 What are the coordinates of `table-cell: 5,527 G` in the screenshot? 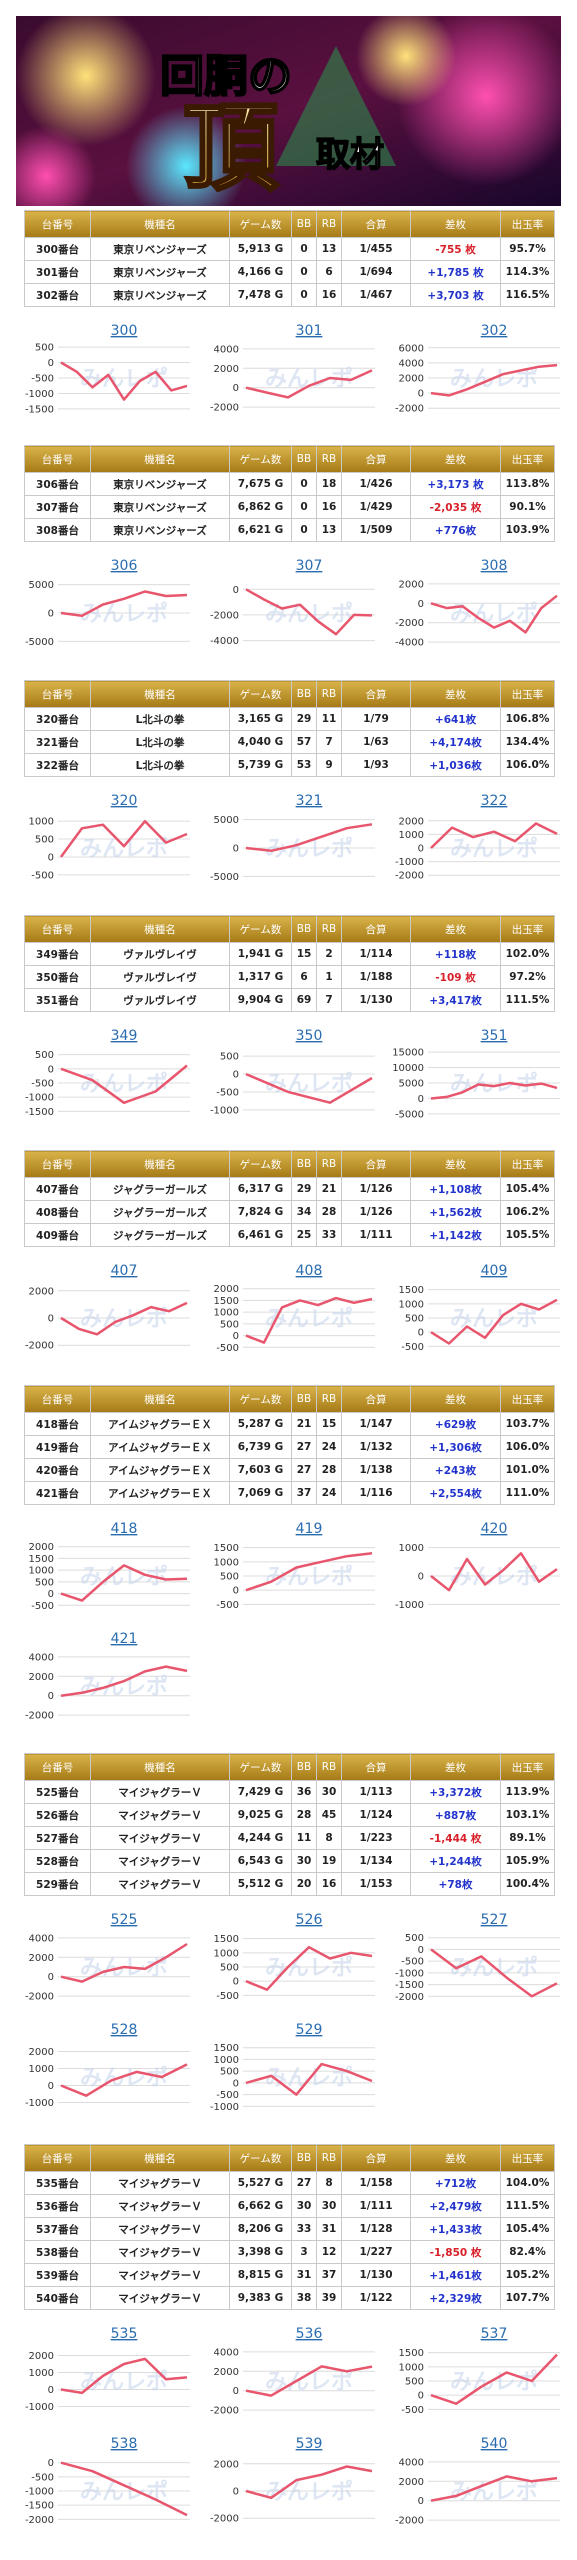 It's located at (260, 2183).